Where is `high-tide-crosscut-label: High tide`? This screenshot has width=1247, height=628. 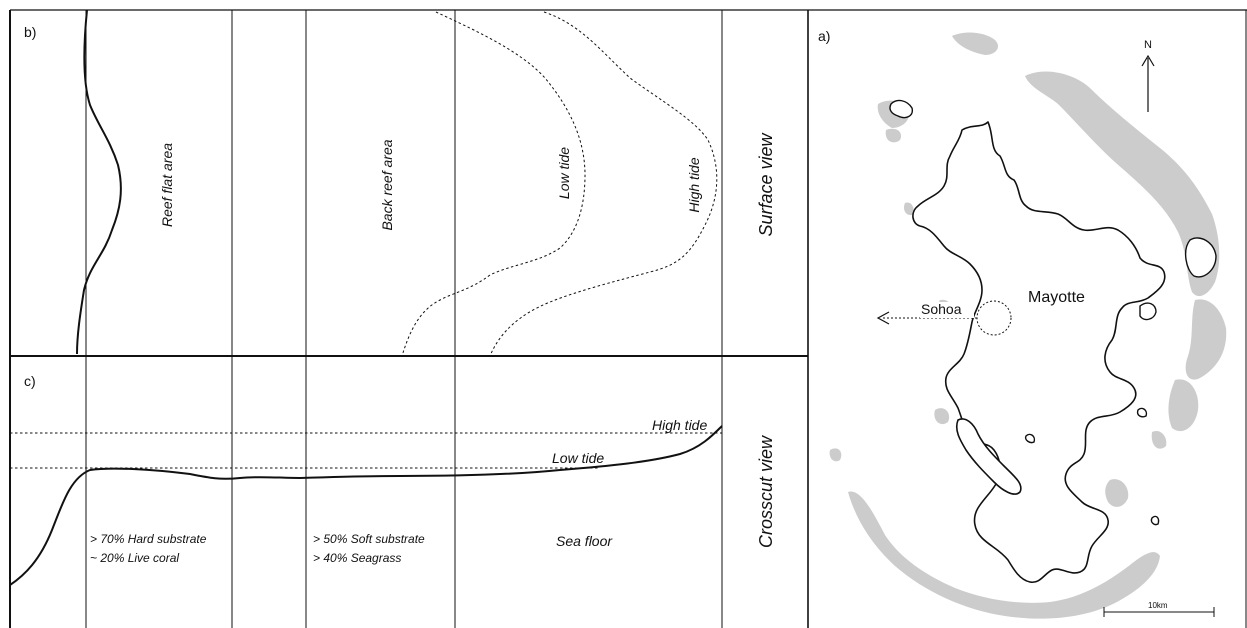 high-tide-crosscut-label: High tide is located at coordinates (679, 425).